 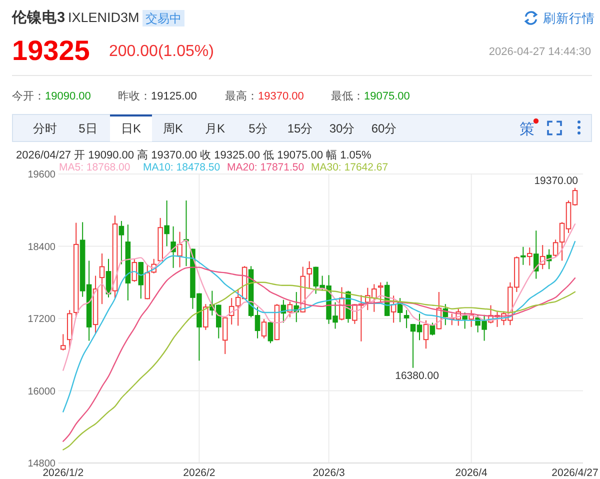 What do you see at coordinates (281, 96) in the screenshot?
I see `text: 19370.00` at bounding box center [281, 96].